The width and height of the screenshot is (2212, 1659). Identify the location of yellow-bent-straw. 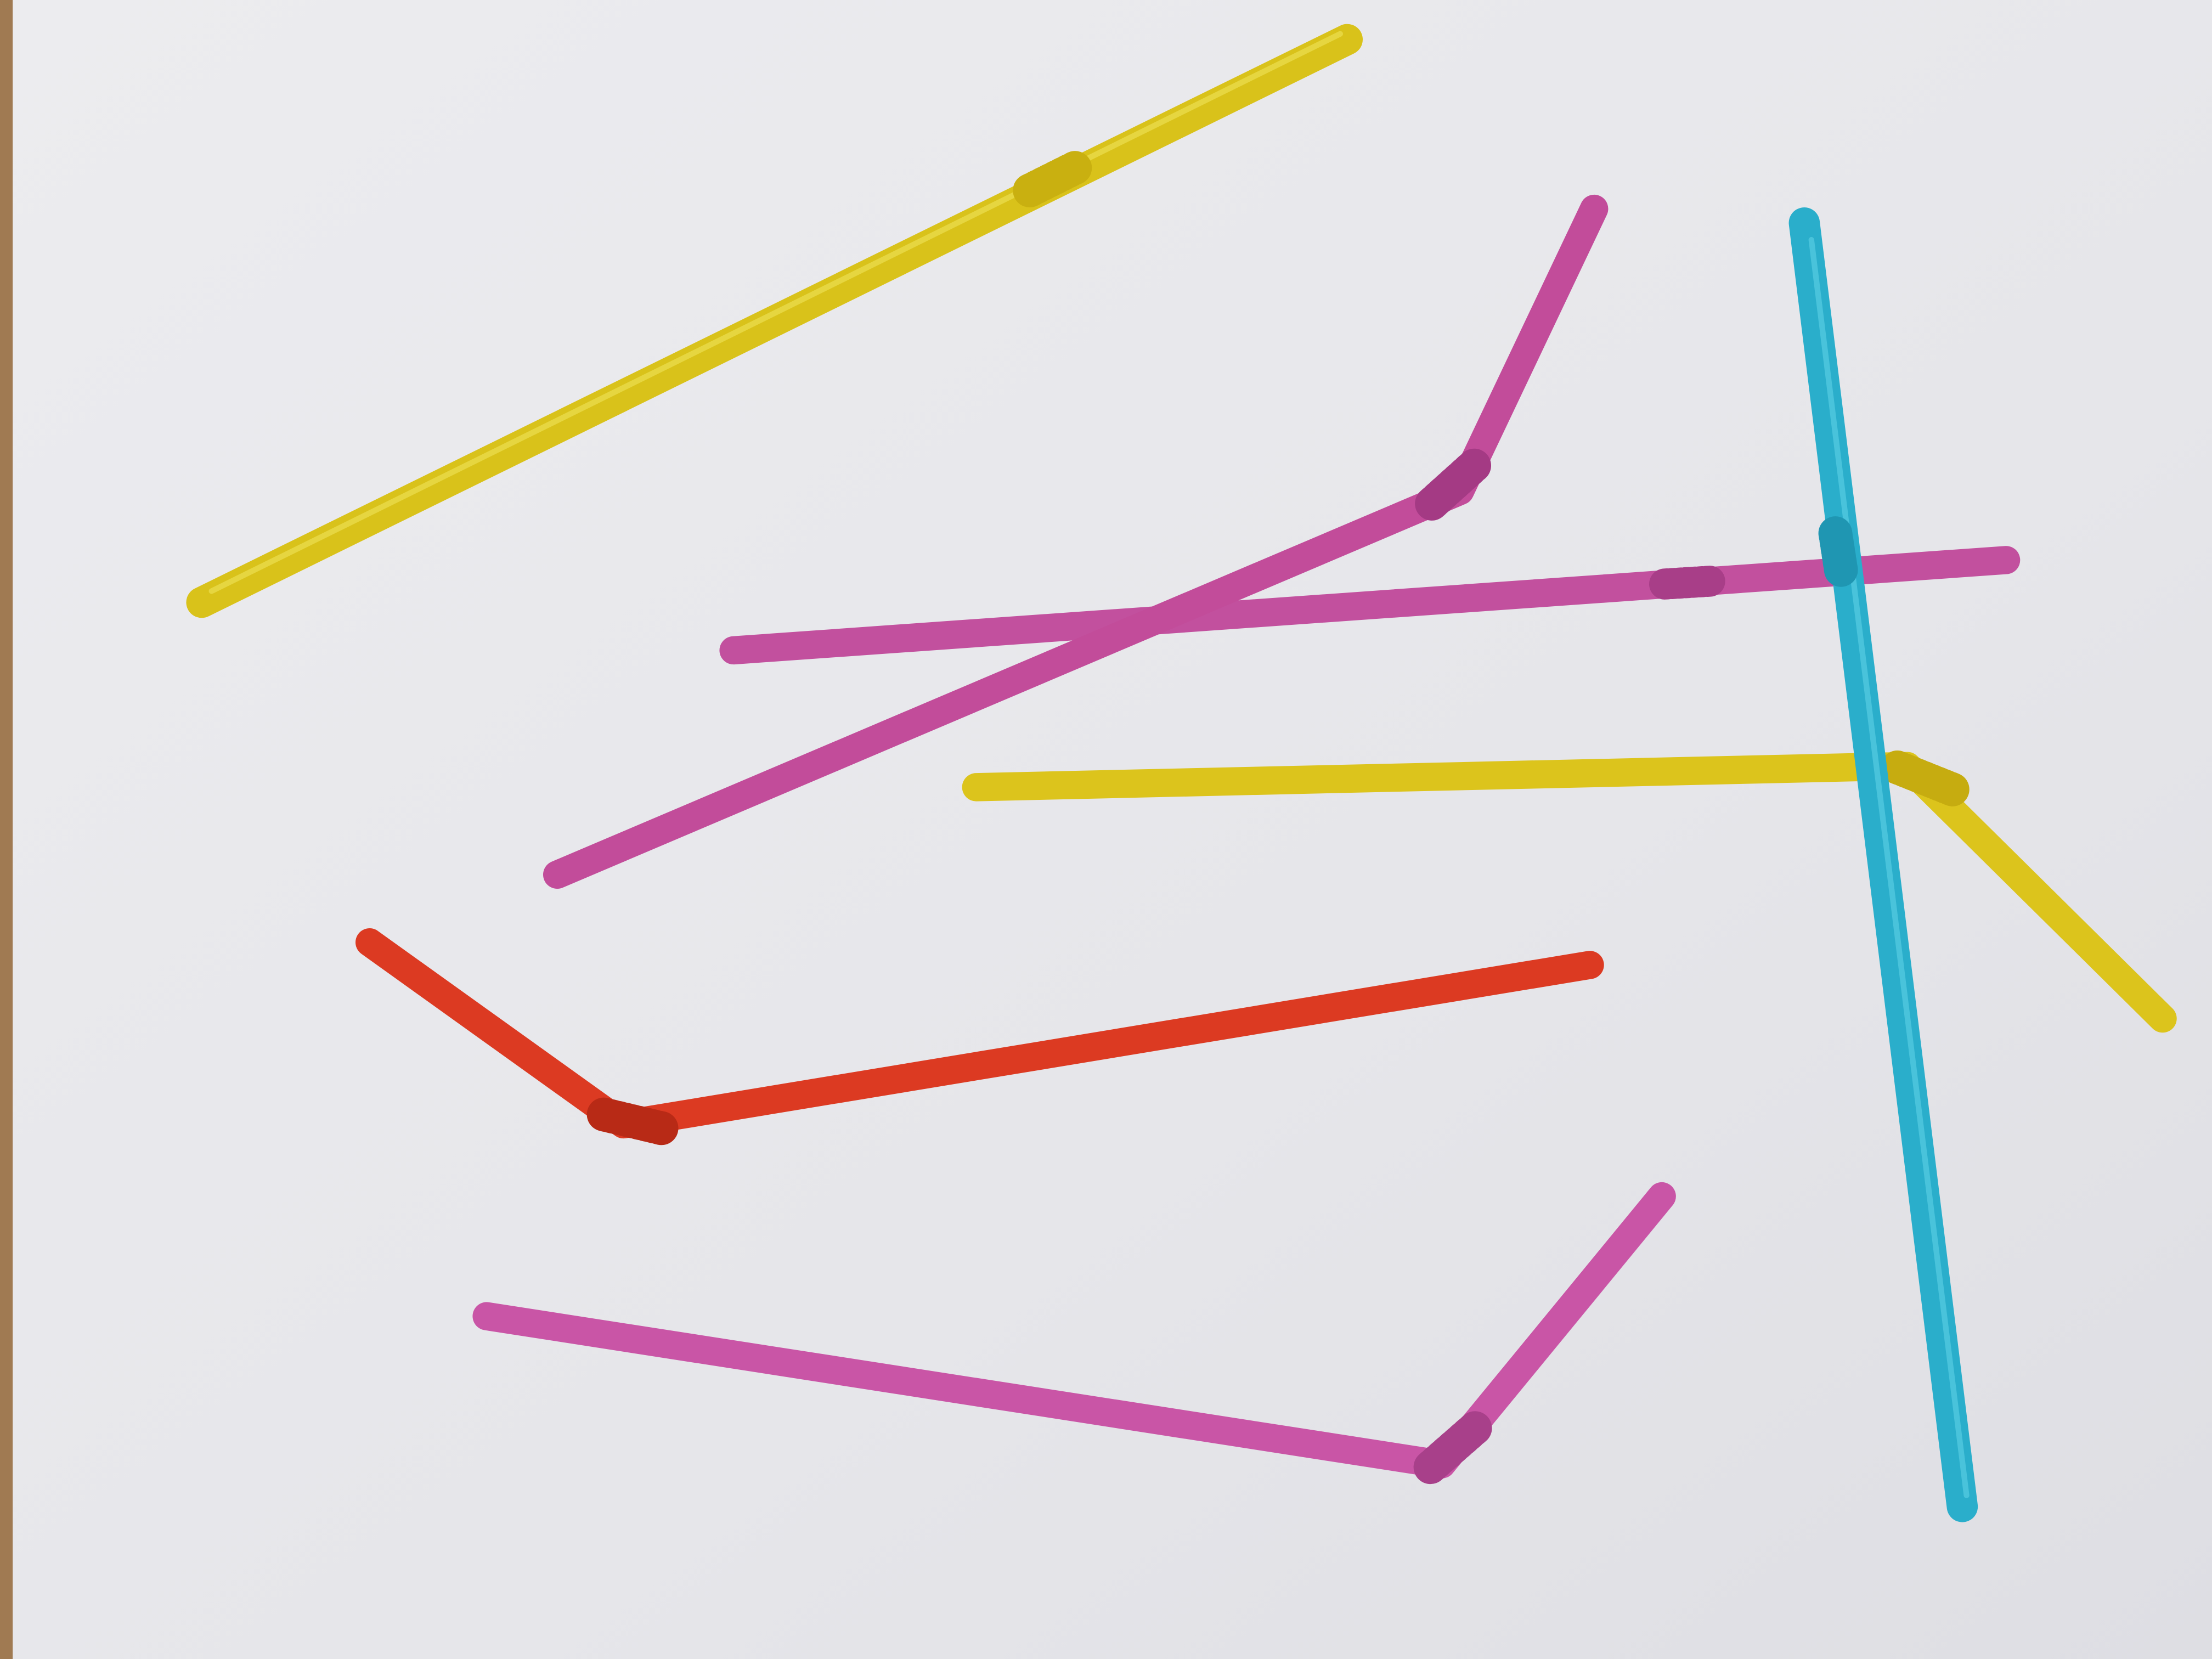
(1569, 892).